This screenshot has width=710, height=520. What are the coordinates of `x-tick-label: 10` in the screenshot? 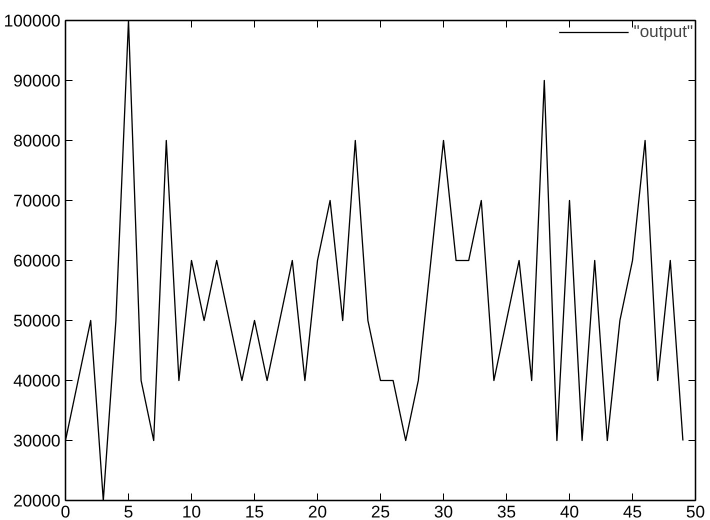 It's located at (191, 511).